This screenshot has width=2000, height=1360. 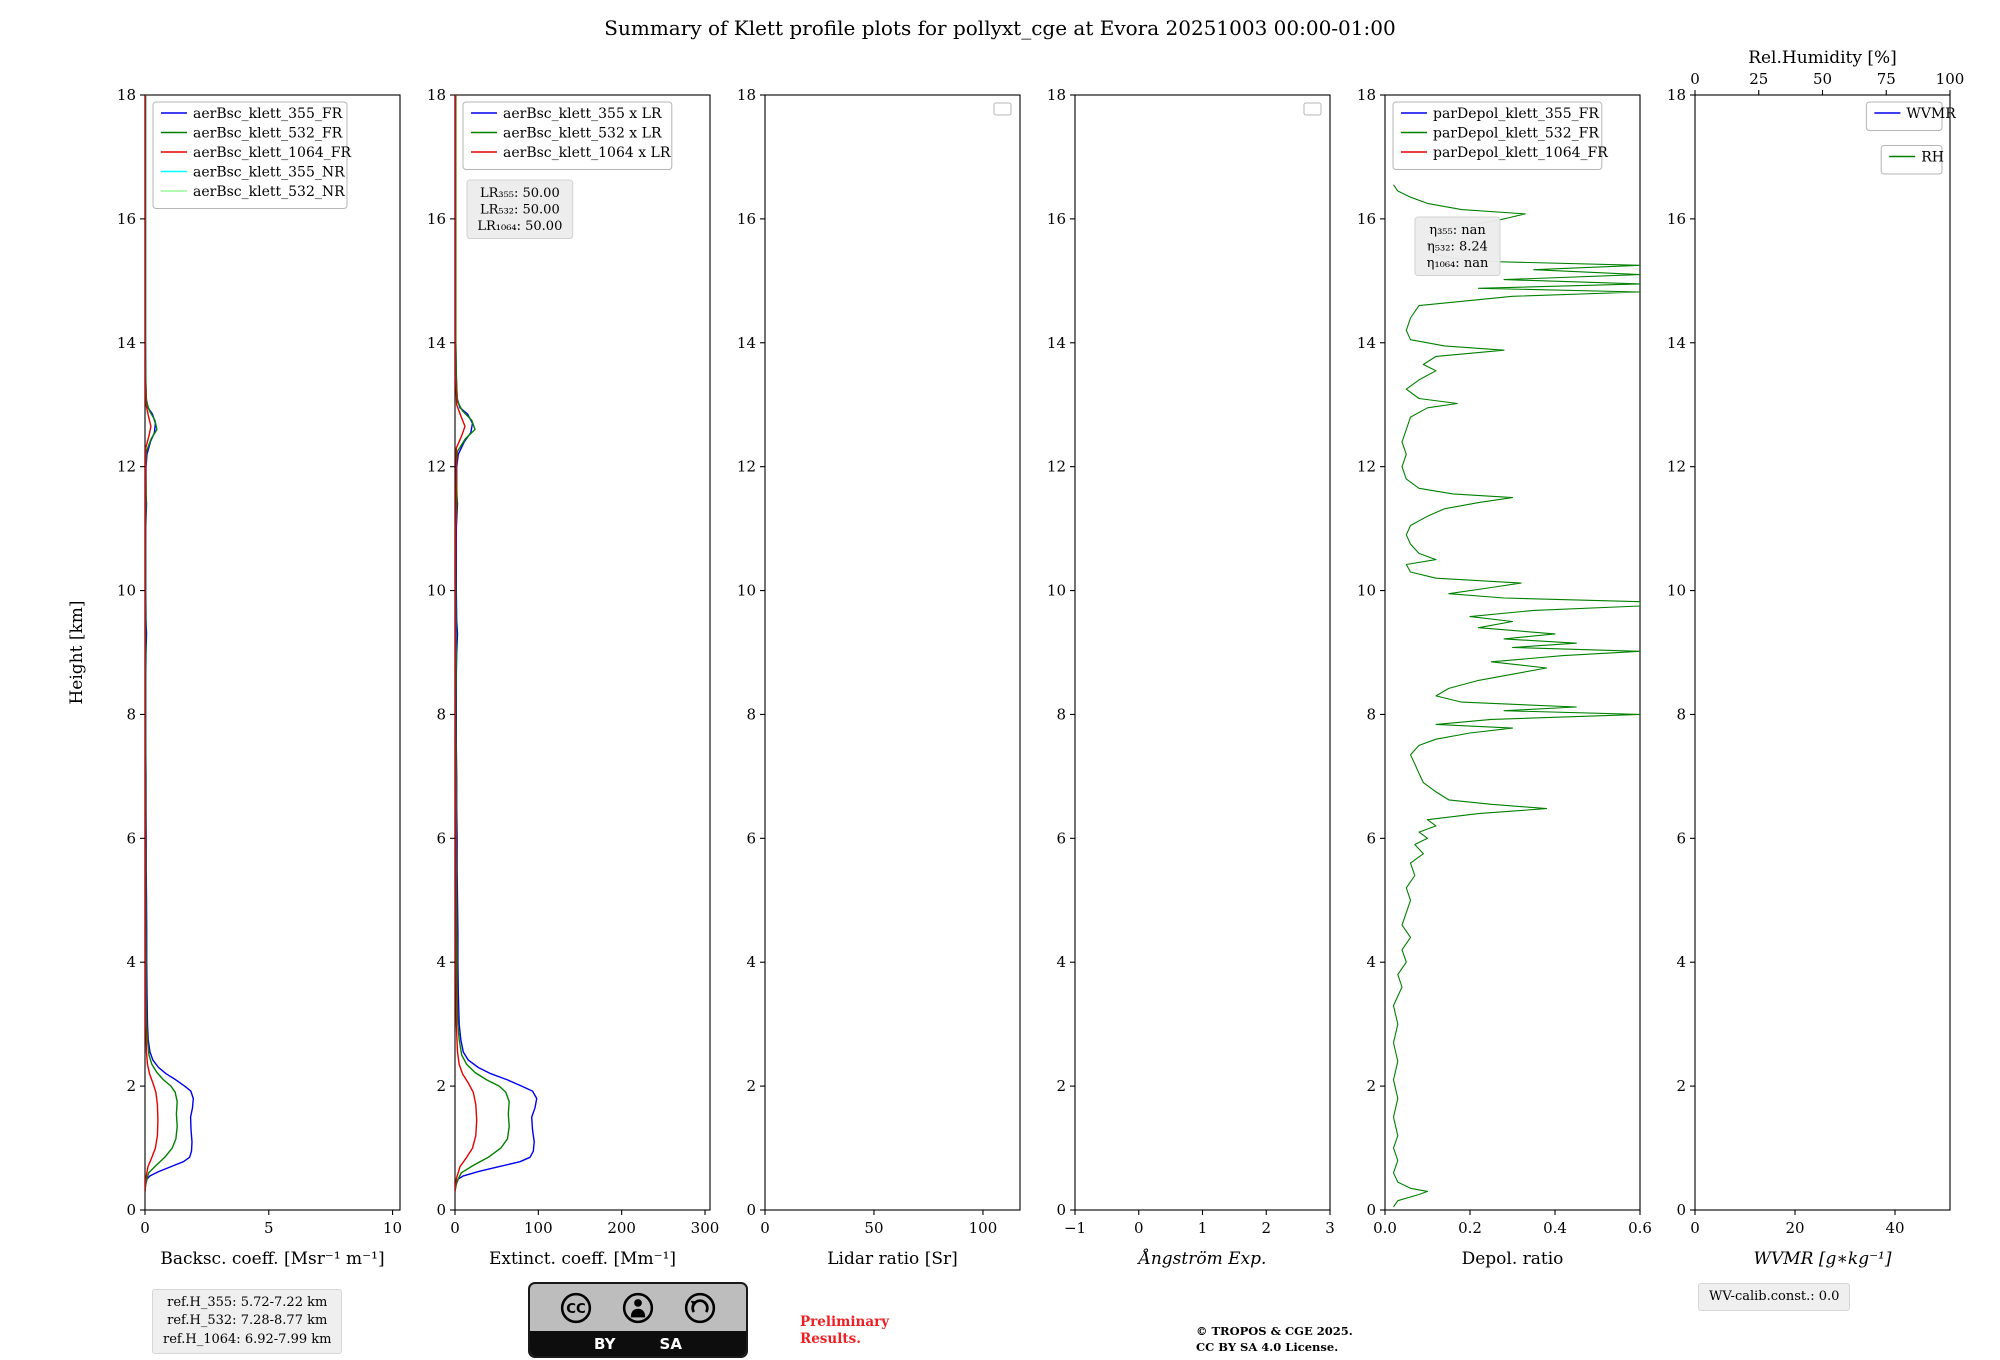 I want to click on x-axis: −1 0 1 2 3, so click(x=1199, y=1223).